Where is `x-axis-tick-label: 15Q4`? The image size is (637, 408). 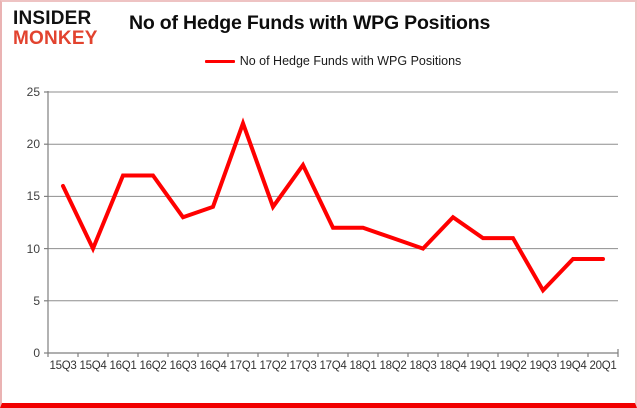
x-axis-tick-label: 15Q4 is located at coordinates (93, 366).